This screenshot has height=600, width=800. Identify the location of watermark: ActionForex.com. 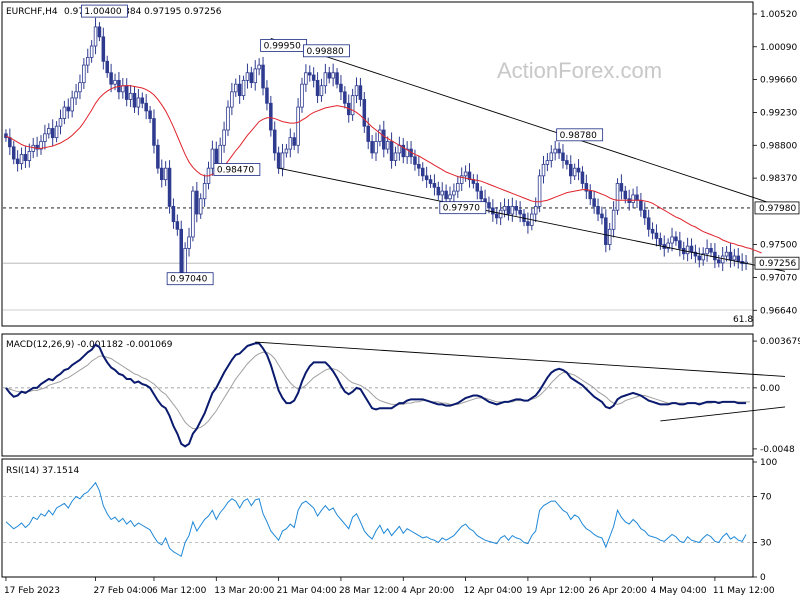
(579, 70).